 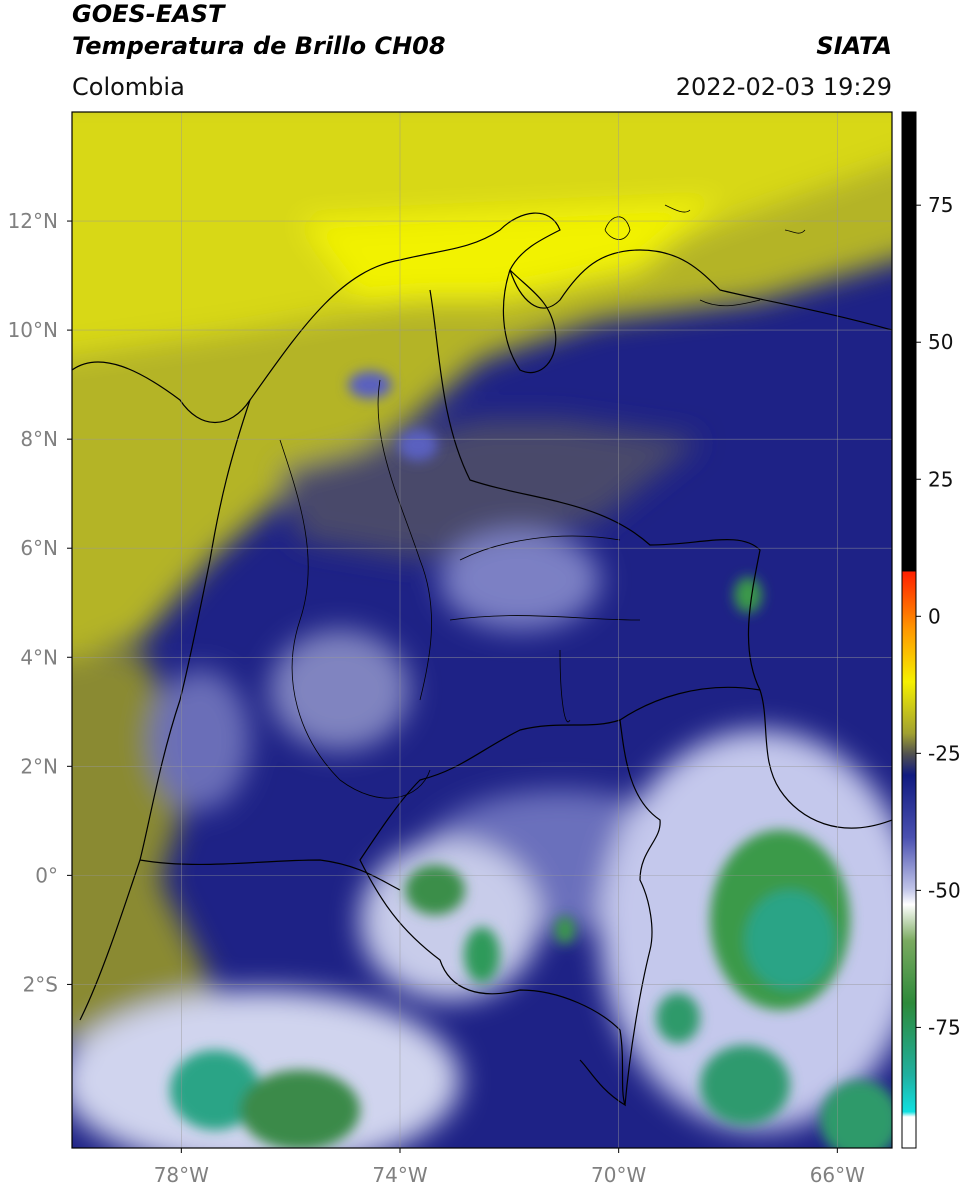 I want to click on lat-tick-label: 0°, so click(x=46, y=875).